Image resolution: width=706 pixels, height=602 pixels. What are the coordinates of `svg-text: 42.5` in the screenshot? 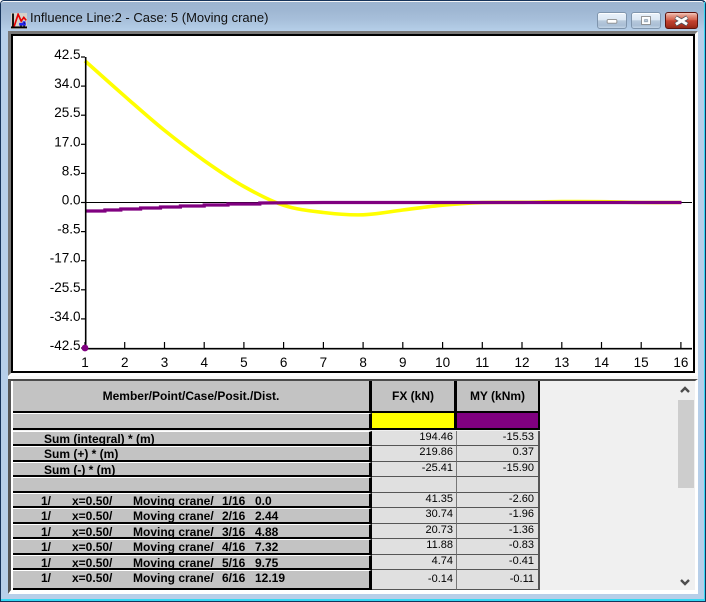 It's located at (67, 54).